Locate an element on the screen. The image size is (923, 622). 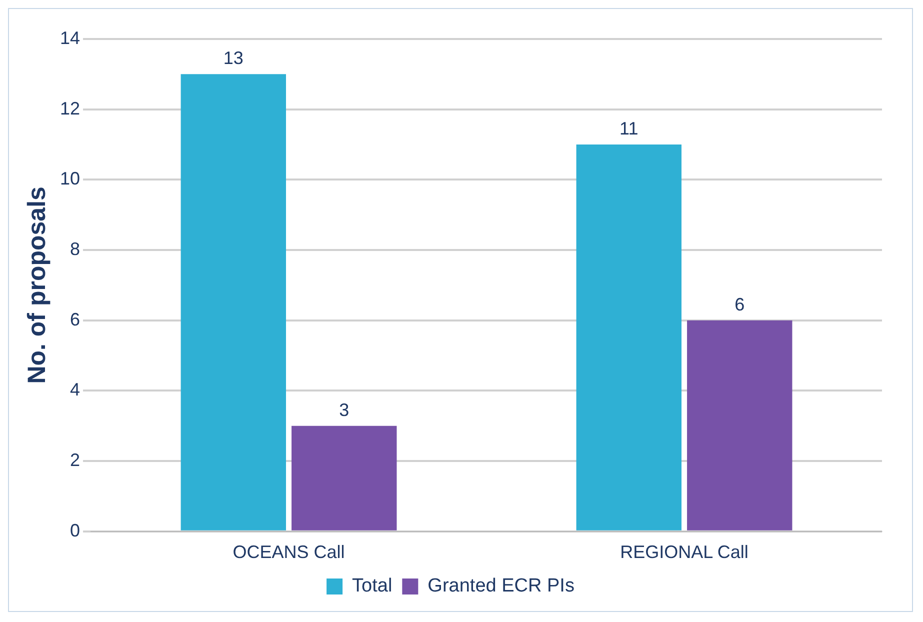
legend-label: Granted ECR PIs is located at coordinates (501, 586).